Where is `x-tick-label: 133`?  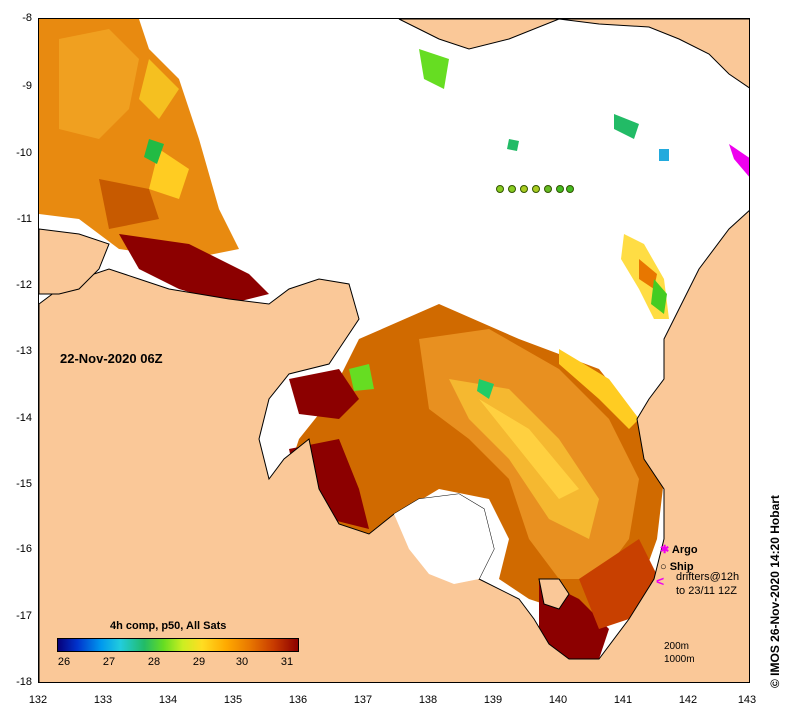
x-tick-label: 133 is located at coordinates (103, 700).